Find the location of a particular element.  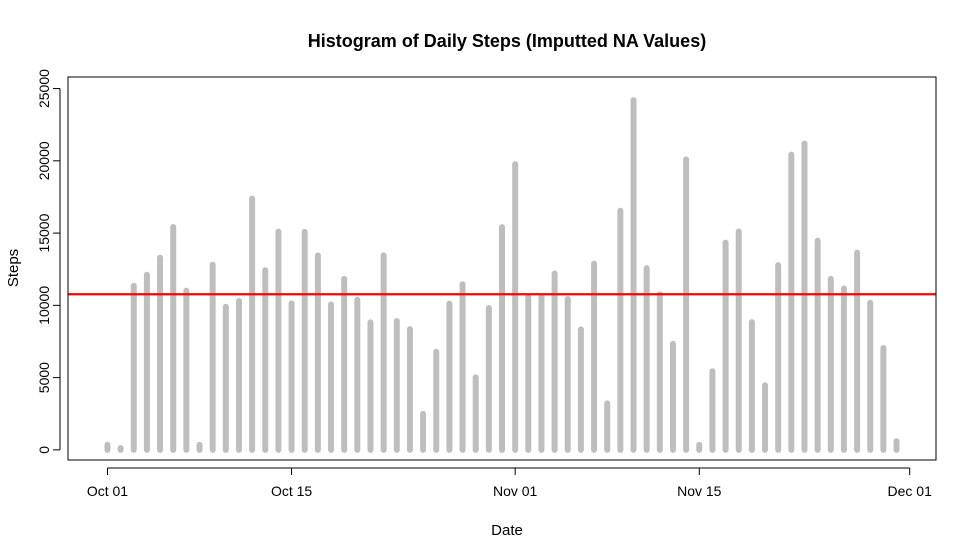

y-axis-label: Steps is located at coordinates (13, 268).